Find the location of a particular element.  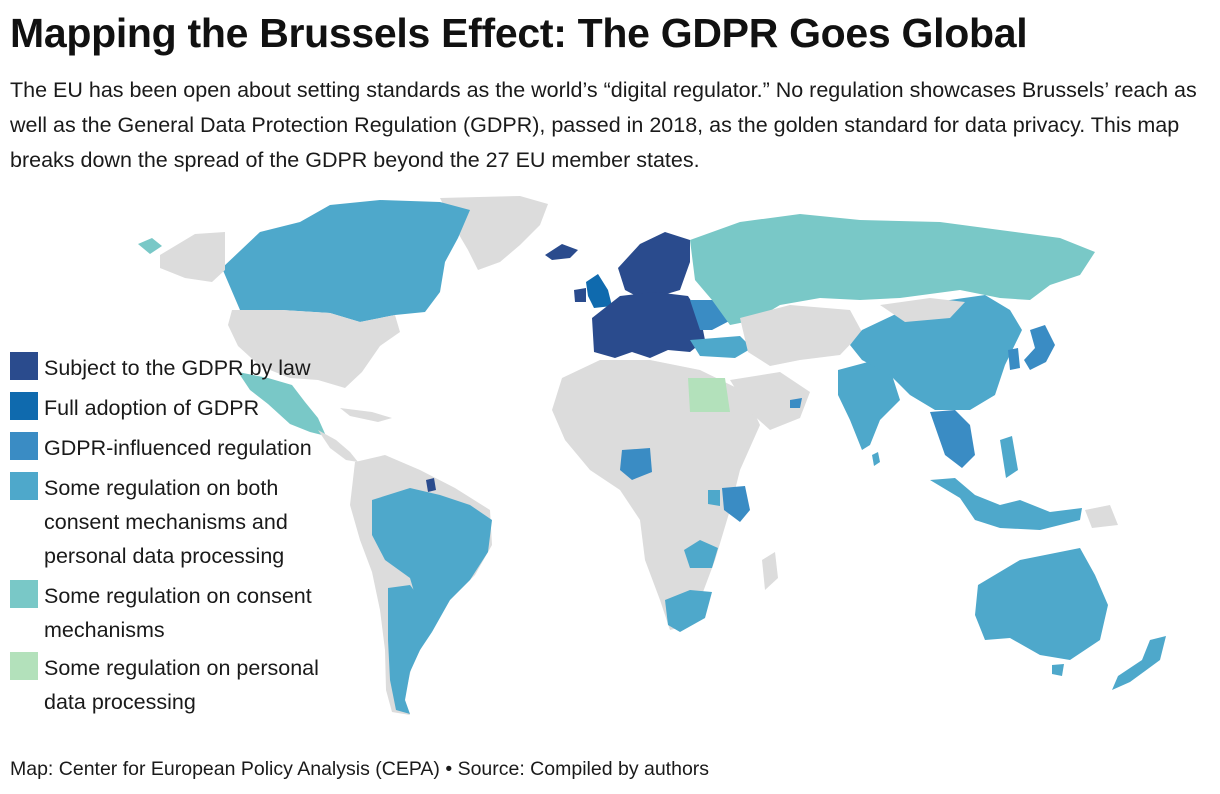

region-iceland is located at coordinates (561, 252).